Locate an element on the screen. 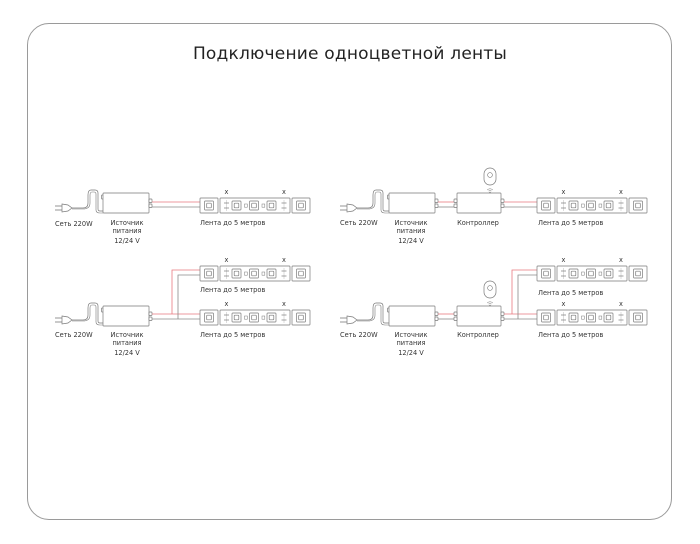 The height and width of the screenshot is (544, 700). controller-box is located at coordinates (479, 316).